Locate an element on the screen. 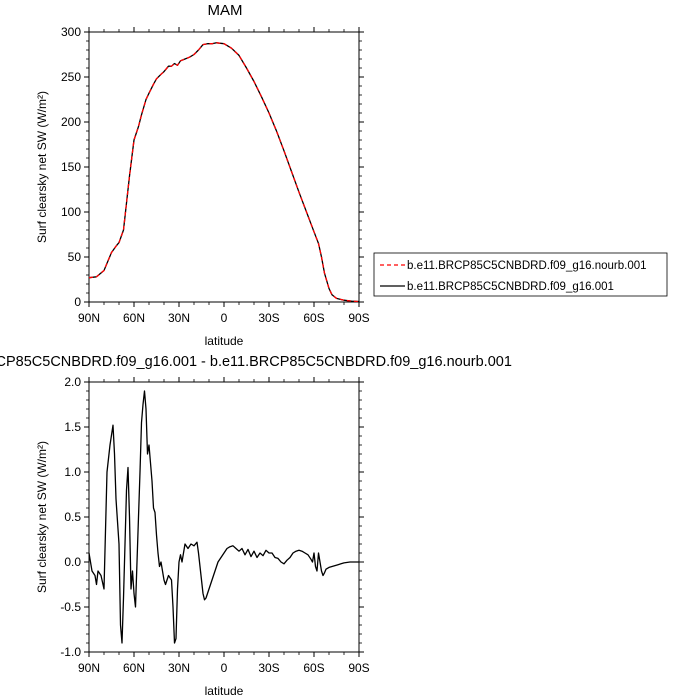  top-y-tick-label: 250 is located at coordinates (71, 77).